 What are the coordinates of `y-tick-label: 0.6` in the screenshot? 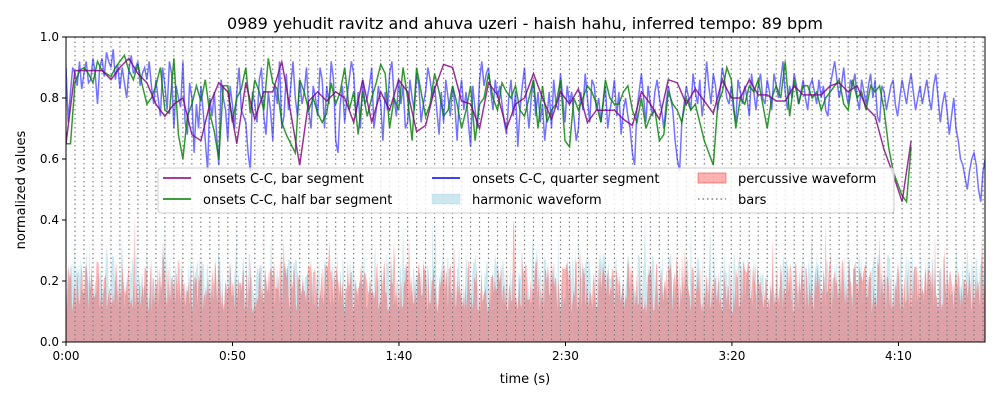 It's located at (49, 159).